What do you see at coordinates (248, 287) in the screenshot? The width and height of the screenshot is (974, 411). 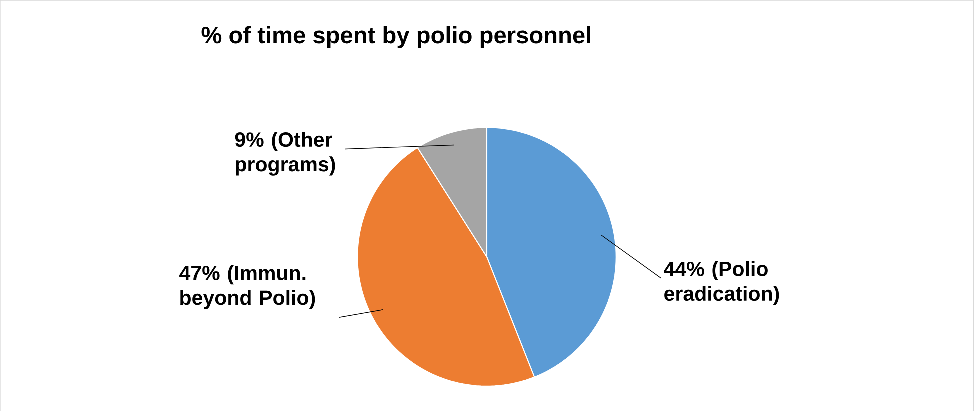 I see `slice-label: 47% (Immun. beyond Polio)` at bounding box center [248, 287].